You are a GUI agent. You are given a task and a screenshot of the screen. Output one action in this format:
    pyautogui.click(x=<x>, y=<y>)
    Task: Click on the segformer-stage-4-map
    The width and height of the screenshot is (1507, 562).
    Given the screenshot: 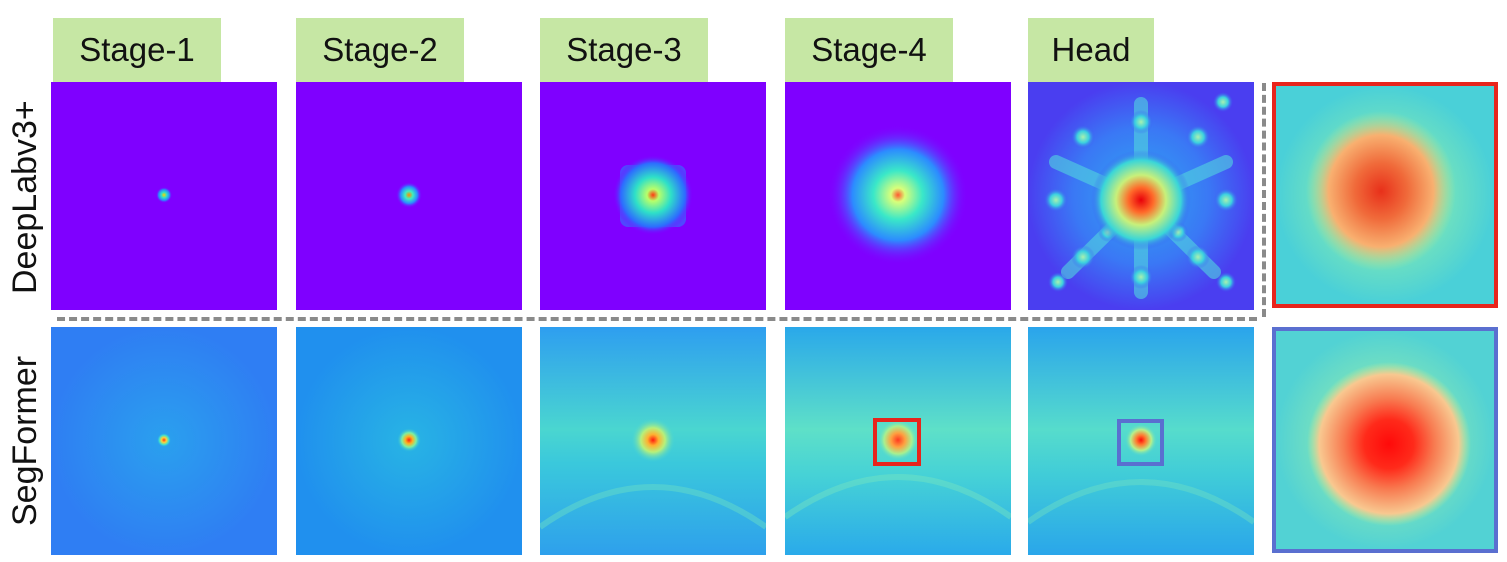 What is the action you would take?
    pyautogui.click(x=898, y=441)
    